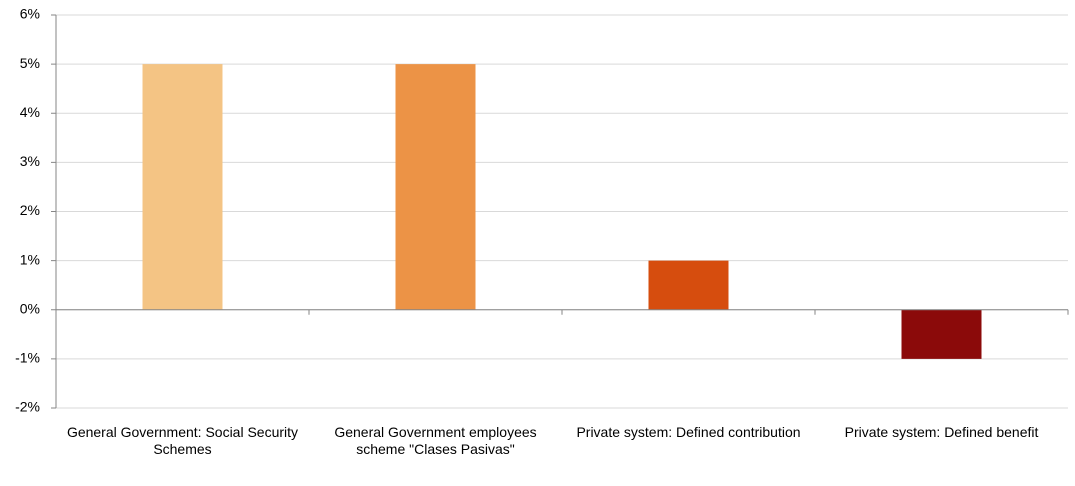 The width and height of the screenshot is (1075, 486). I want to click on y-tick-label: 4%, so click(30, 112).